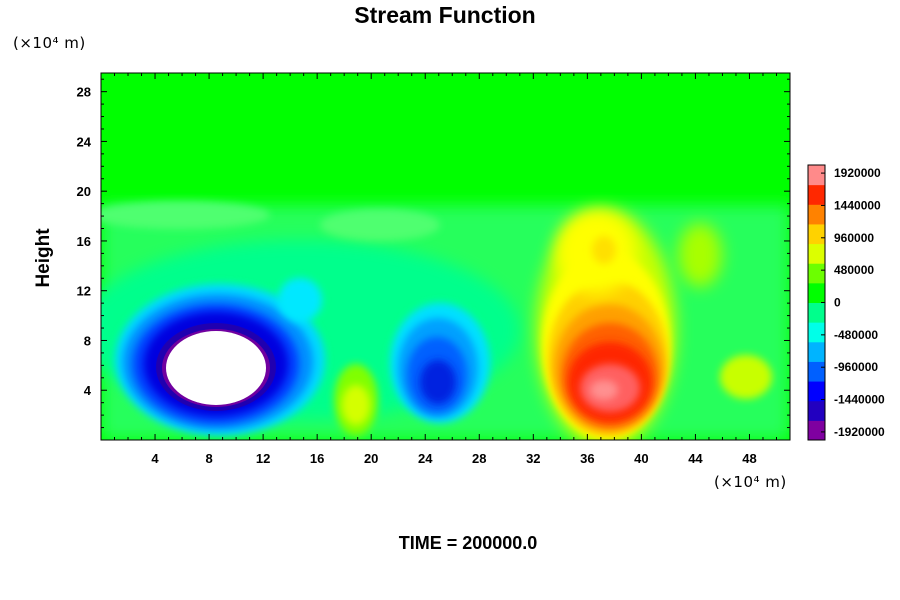 The image size is (900, 600). I want to click on below-range-hole, so click(216, 368).